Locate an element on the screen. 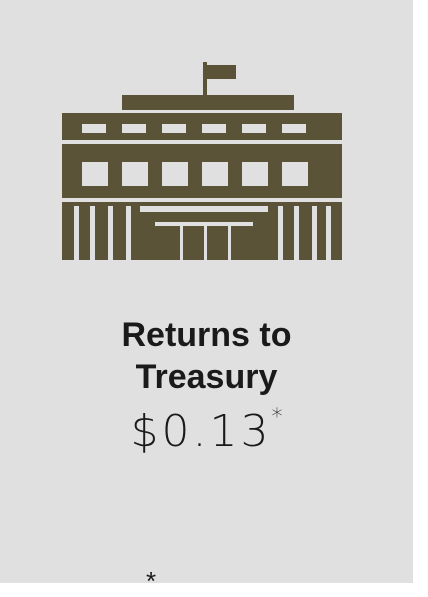  amount: $0.13* is located at coordinates (206, 431).